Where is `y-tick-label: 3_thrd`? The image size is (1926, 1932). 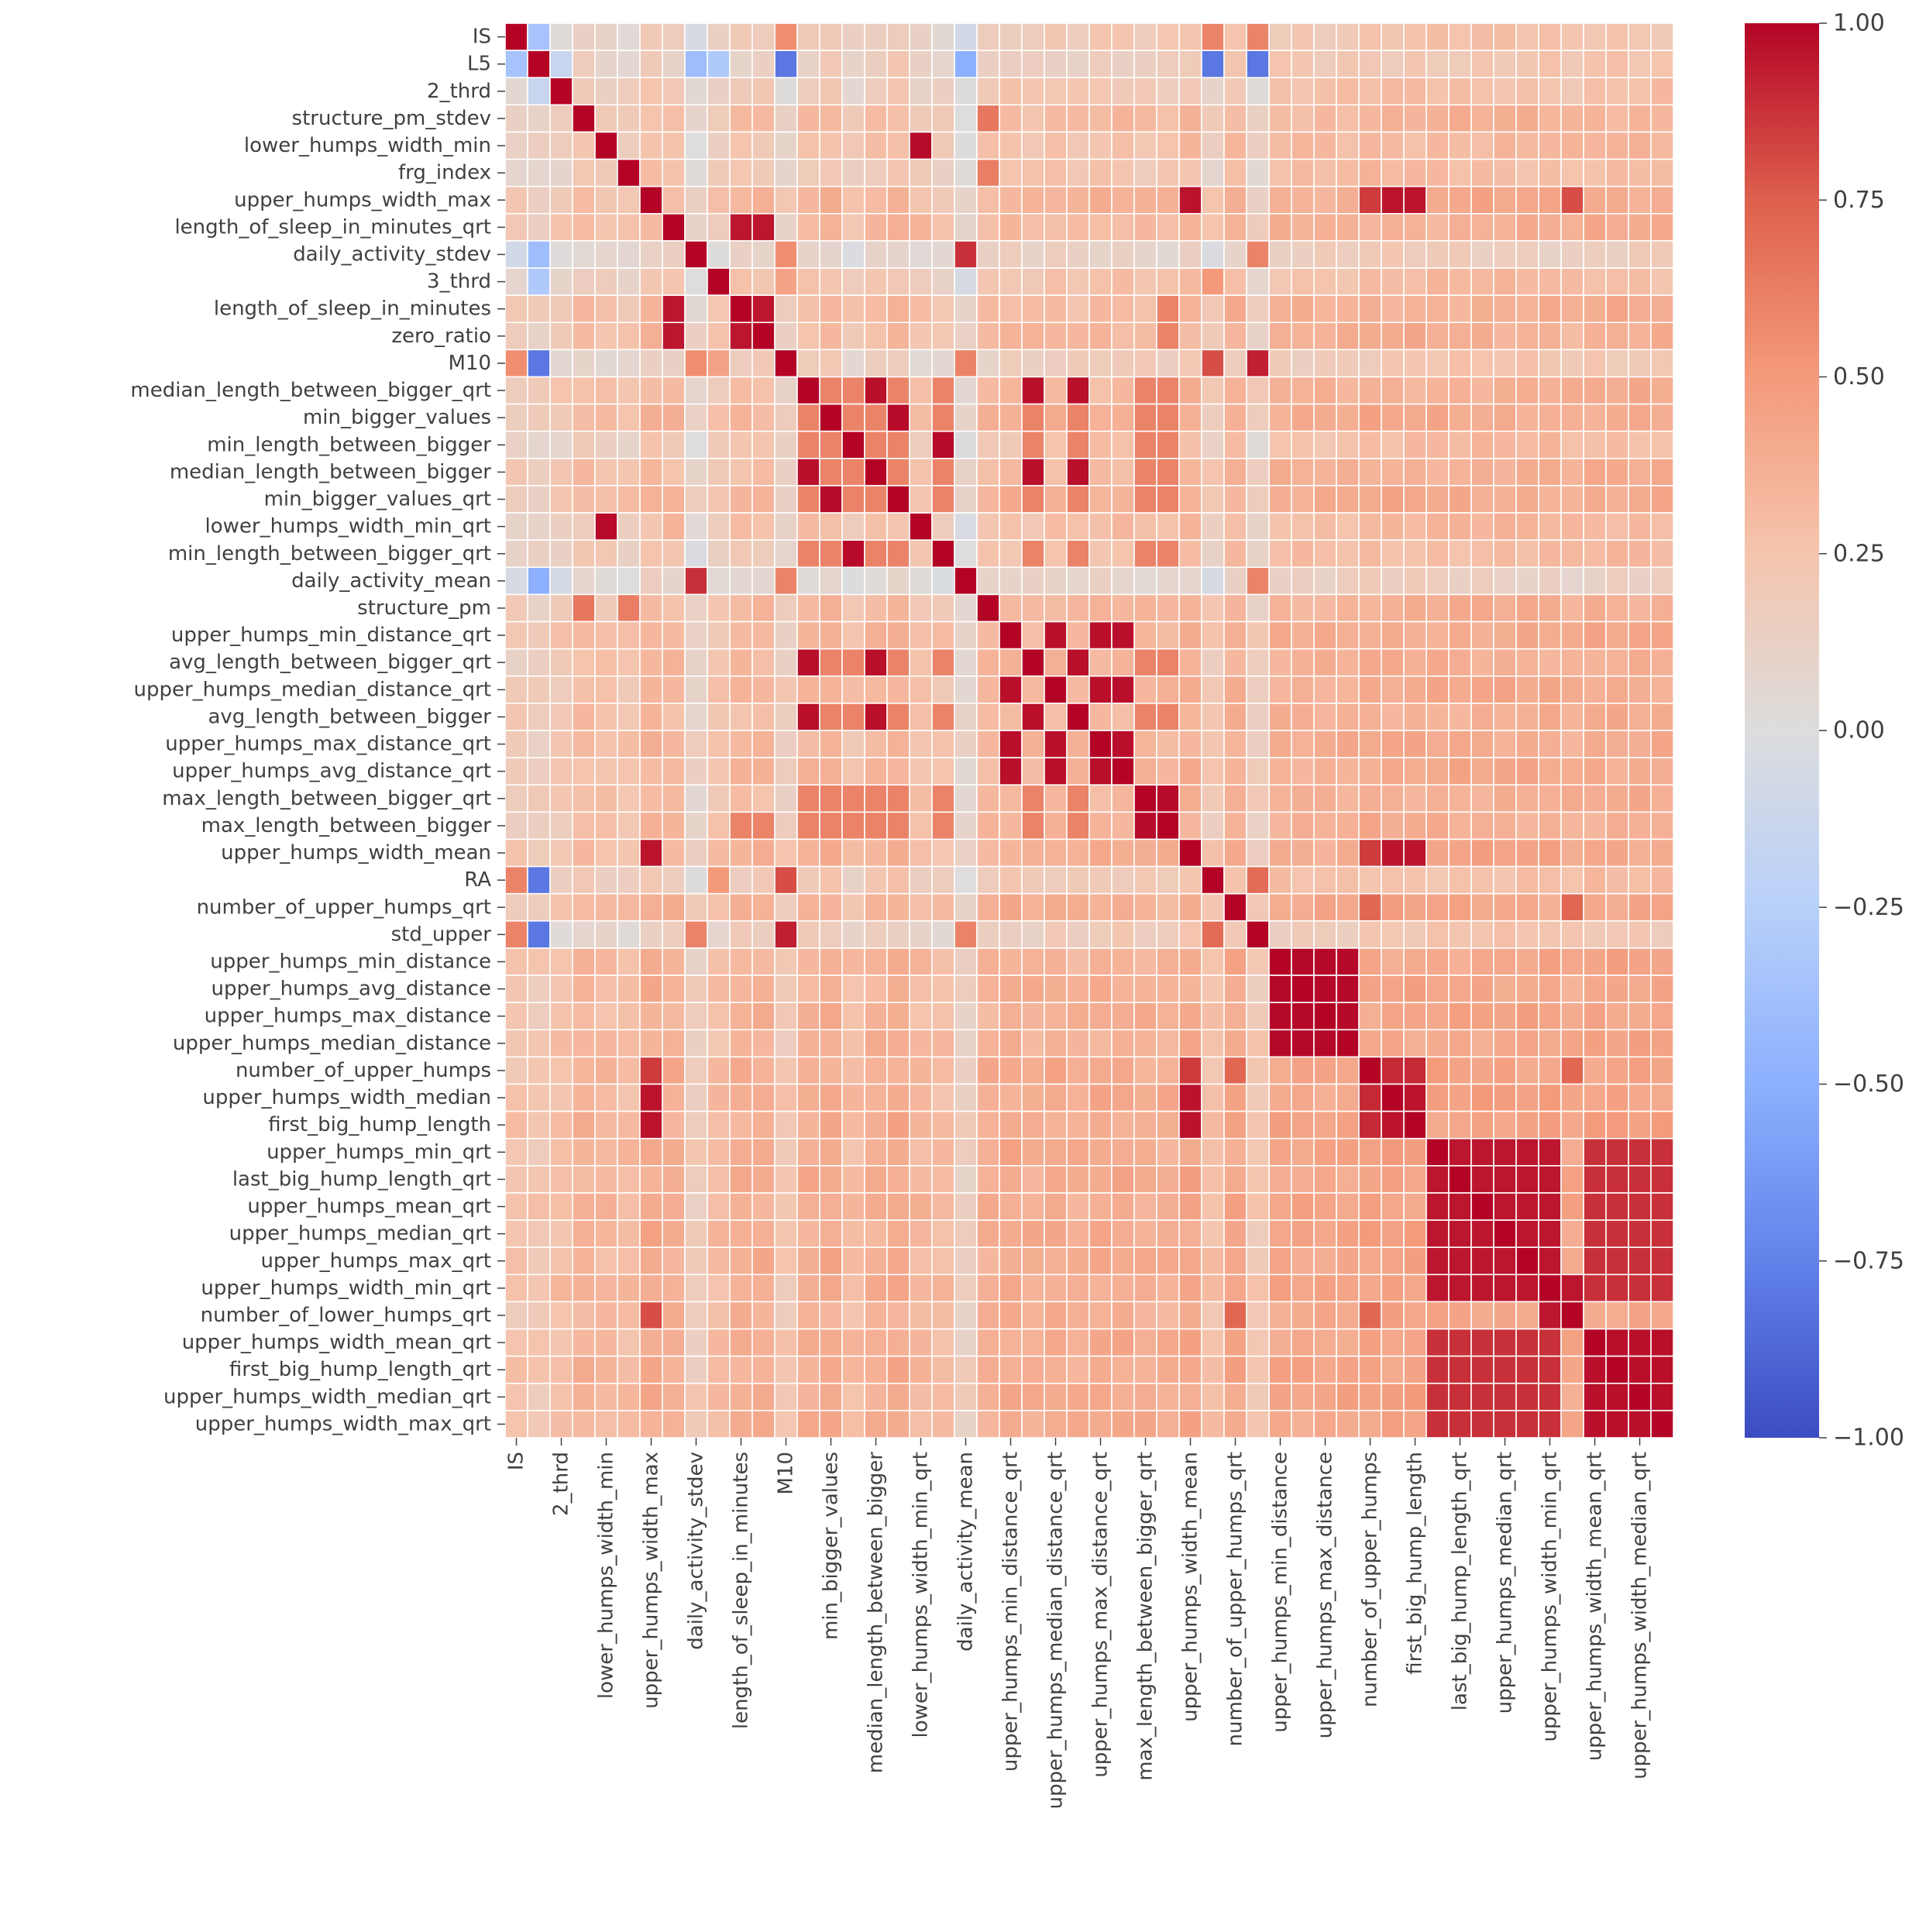 y-tick-label: 3_thrd is located at coordinates (459, 282).